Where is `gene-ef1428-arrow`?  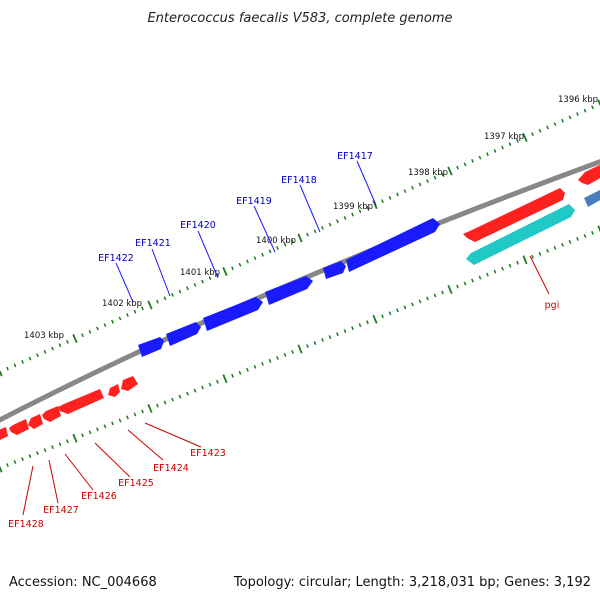
gene-ef1428-arrow is located at coordinates (19, 427).